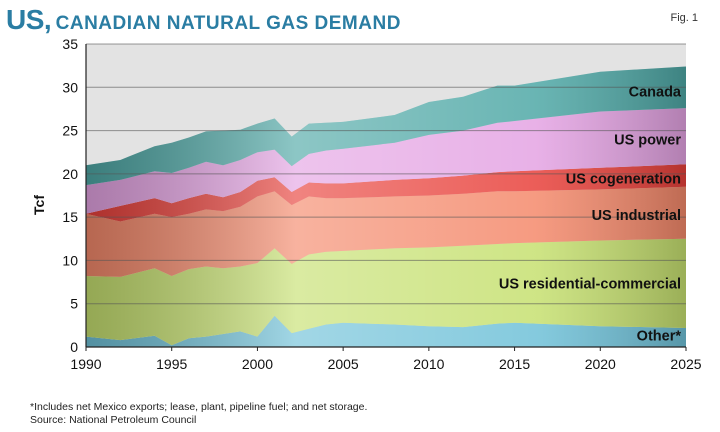 The image size is (720, 432). I want to click on figure-label: Fig. 1, so click(684, 18).